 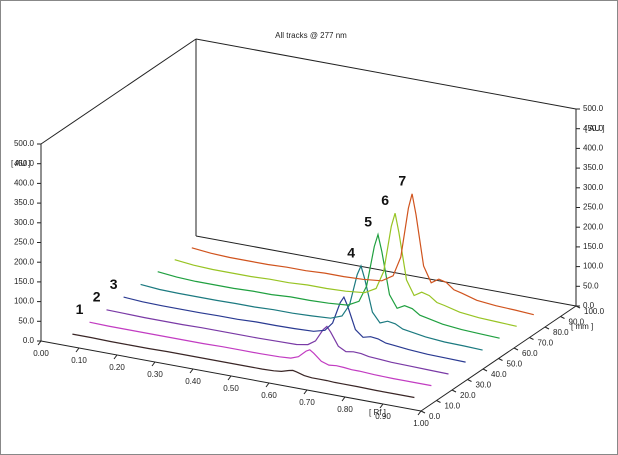 I want to click on peak-label: 3, so click(x=114, y=284).